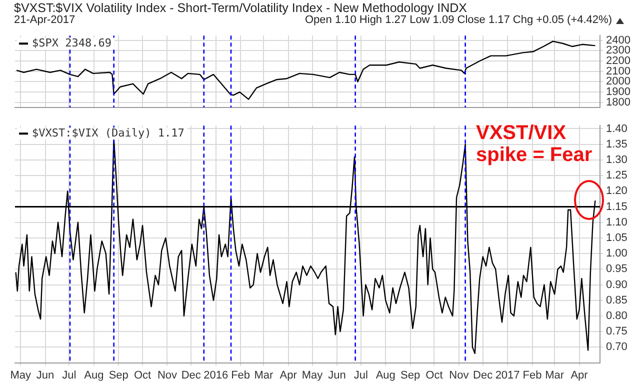 This screenshot has height=385, width=640. Describe the element at coordinates (72, 43) in the screenshot. I see `legend-label: $SPX 2348.69` at that location.